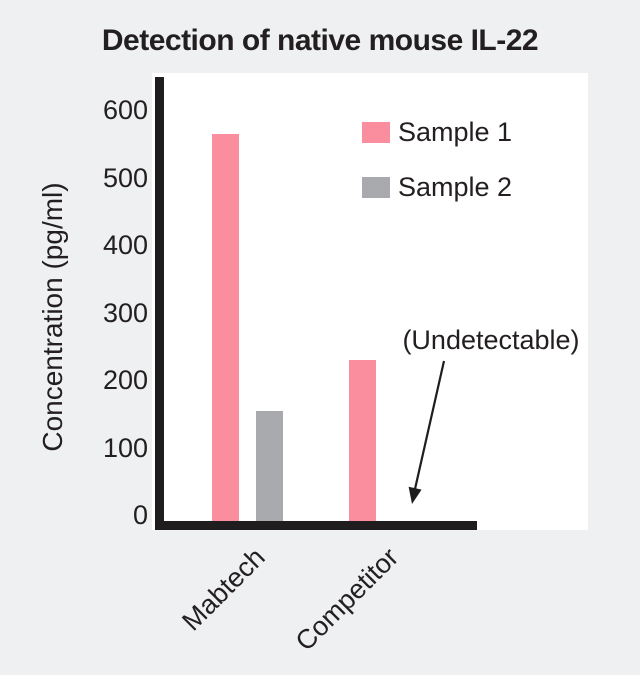 Image resolution: width=640 pixels, height=675 pixels. What do you see at coordinates (269, 466) in the screenshot?
I see `bar-mabtech-sample2` at bounding box center [269, 466].